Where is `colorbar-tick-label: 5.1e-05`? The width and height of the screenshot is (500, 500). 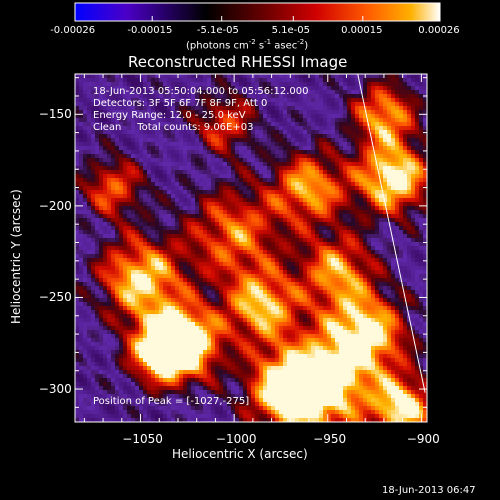 colorbar-tick-label: 5.1e-05 is located at coordinates (290, 30).